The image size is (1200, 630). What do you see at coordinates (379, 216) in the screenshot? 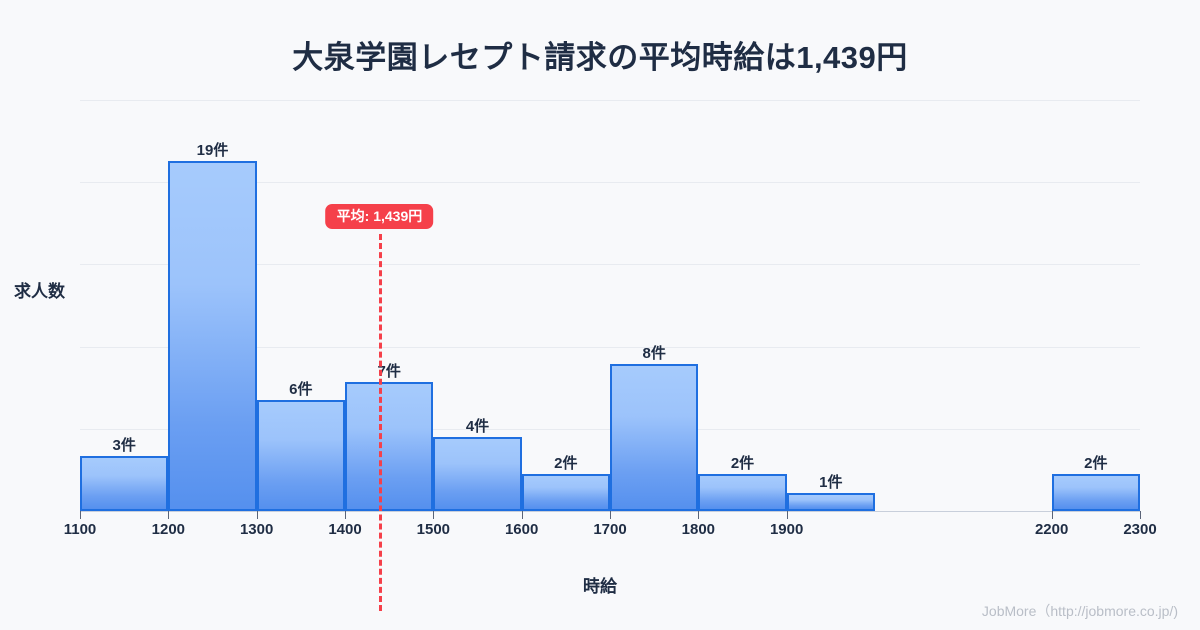
I see `average-badge: 平均: 1,439円` at bounding box center [379, 216].